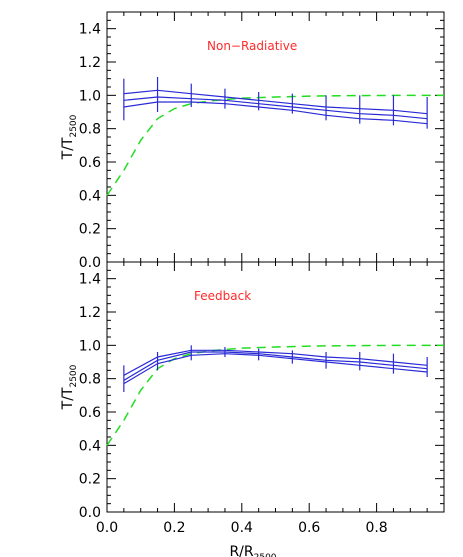  What do you see at coordinates (309, 528) in the screenshot?
I see `x-tick-label: 0.6` at bounding box center [309, 528].